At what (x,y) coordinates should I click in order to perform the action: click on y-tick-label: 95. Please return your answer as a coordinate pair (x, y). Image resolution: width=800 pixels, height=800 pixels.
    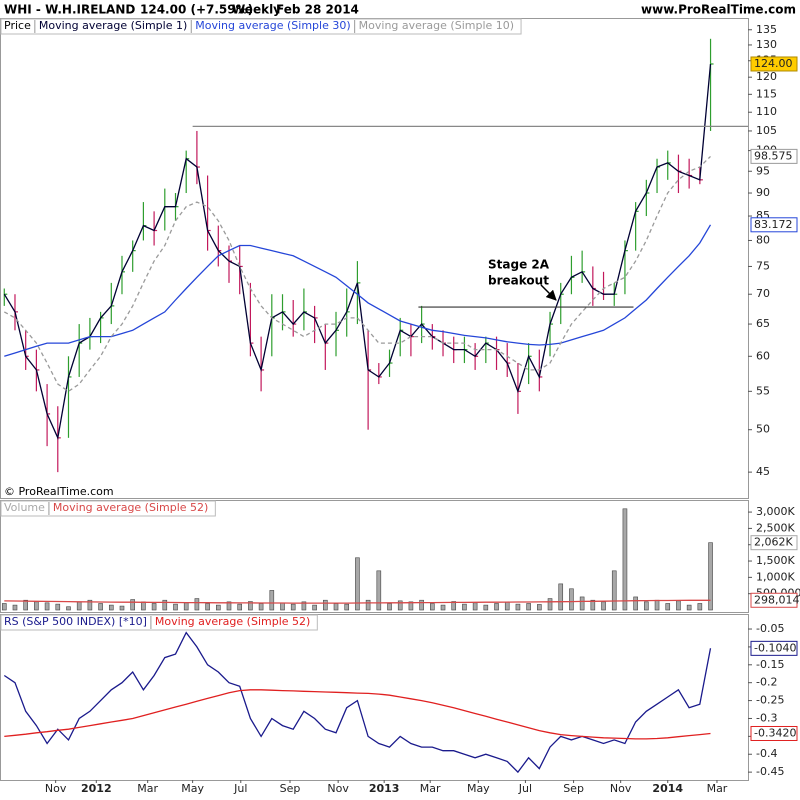
    Looking at the image, I should click on (763, 170).